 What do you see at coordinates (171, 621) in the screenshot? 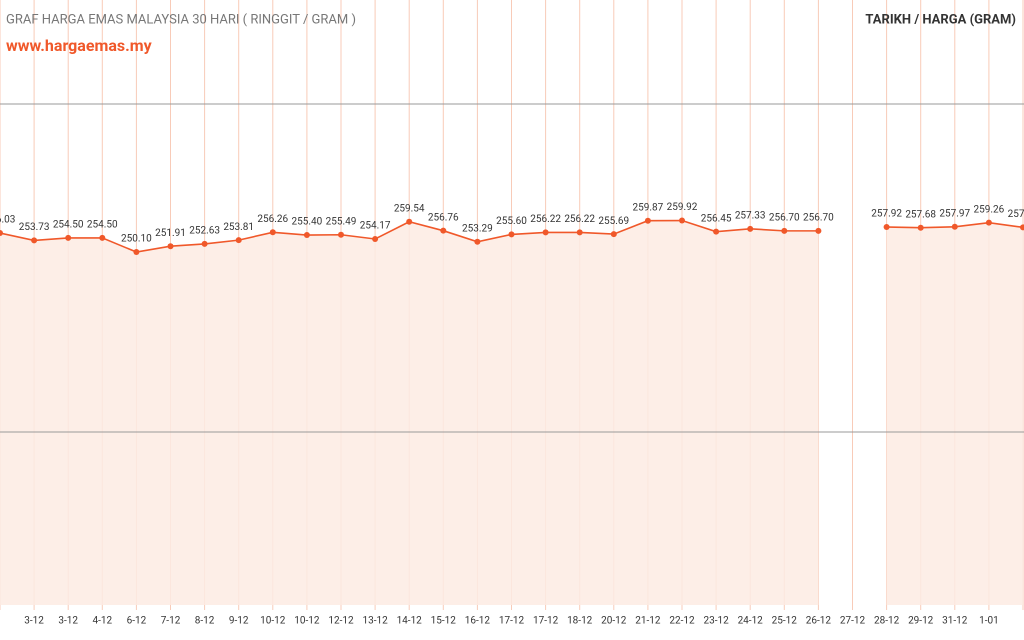
I see `x-tick-label: 7-12` at bounding box center [171, 621].